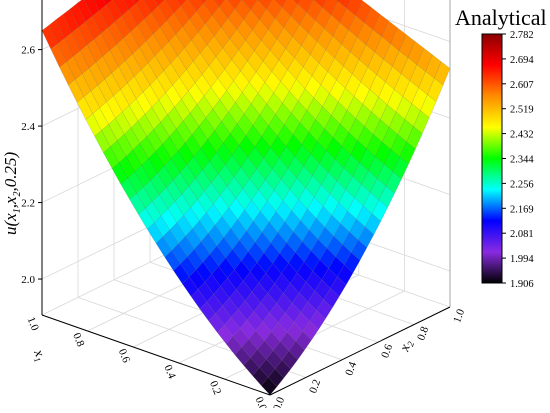 The height and width of the screenshot is (413, 550). What do you see at coordinates (522, 209) in the screenshot?
I see `colorbar-label: 2.169` at bounding box center [522, 209].